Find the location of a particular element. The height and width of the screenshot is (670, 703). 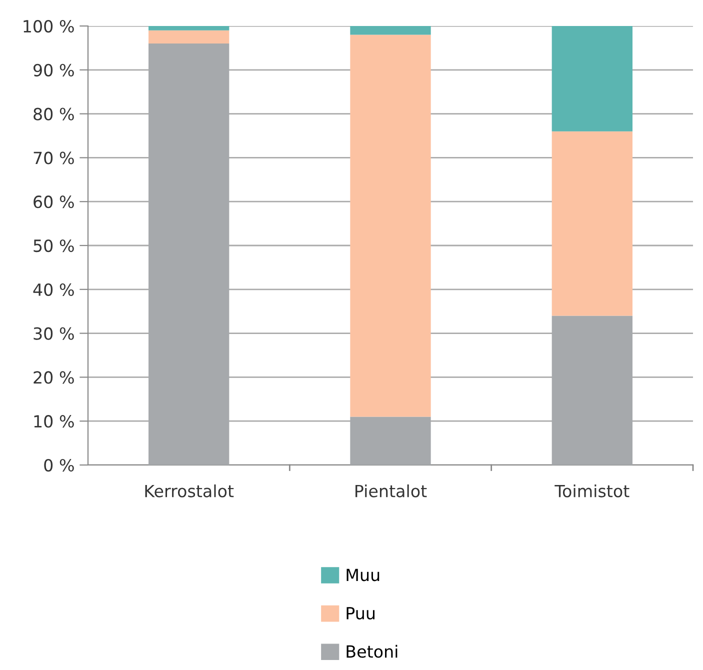

y-tick-label: 0 % is located at coordinates (59, 465).